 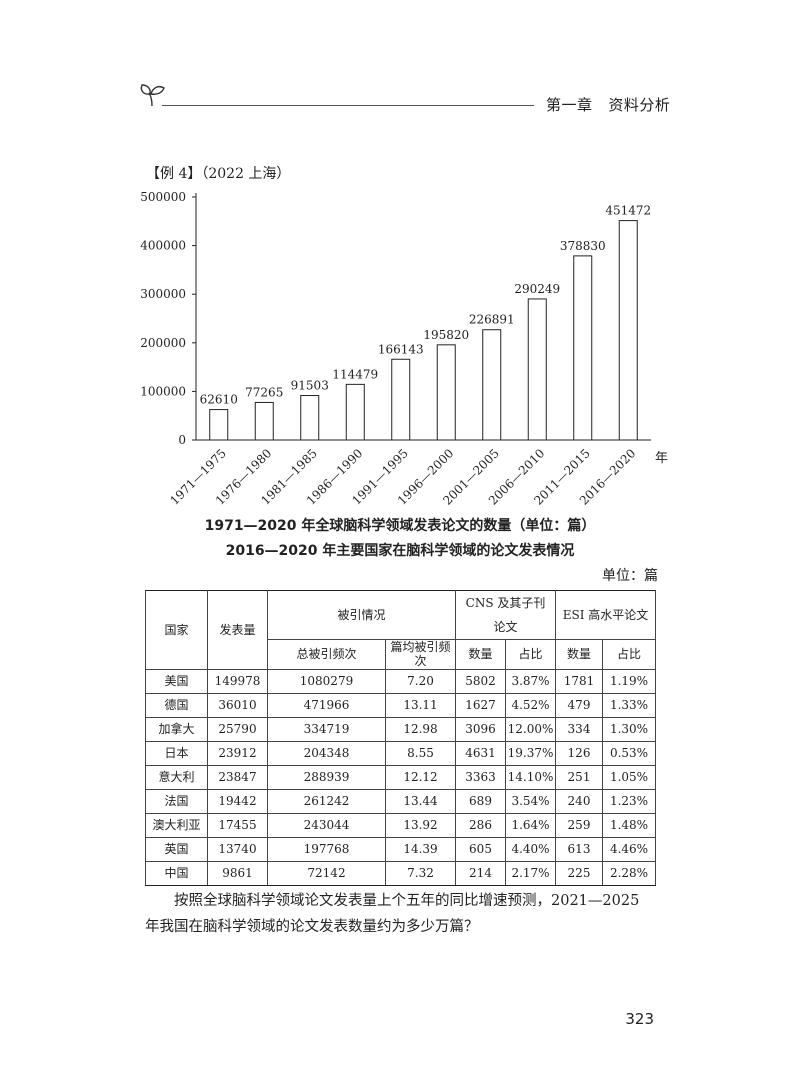 What do you see at coordinates (361, 615) in the screenshot?
I see `header-citations: 被引情况` at bounding box center [361, 615].